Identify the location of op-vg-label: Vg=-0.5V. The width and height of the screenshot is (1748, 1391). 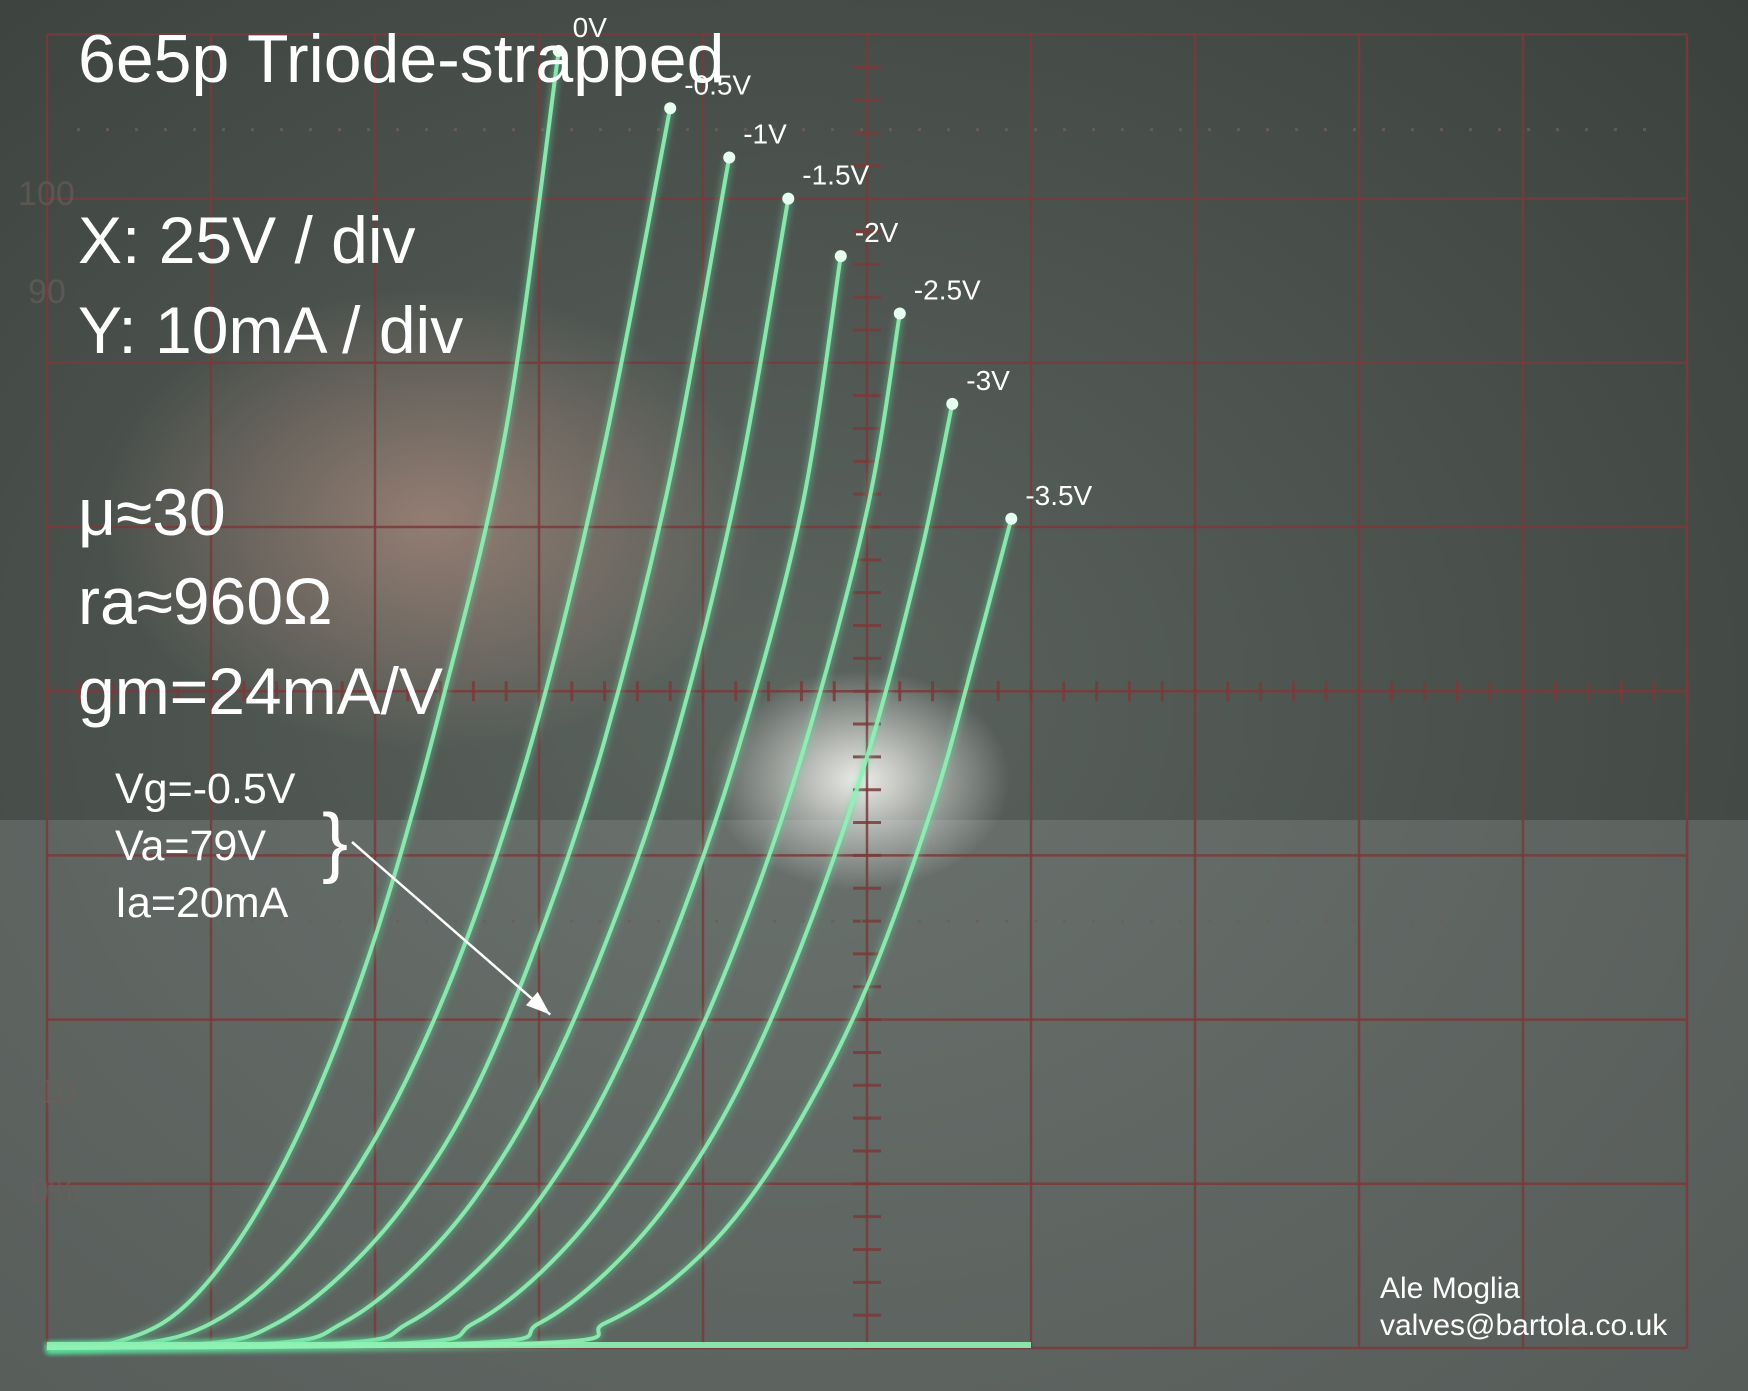
(205, 789).